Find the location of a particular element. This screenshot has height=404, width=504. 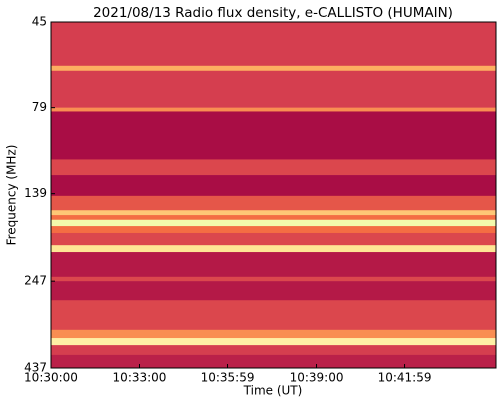

x-tick-label: 10:30:00 is located at coordinates (51, 378).